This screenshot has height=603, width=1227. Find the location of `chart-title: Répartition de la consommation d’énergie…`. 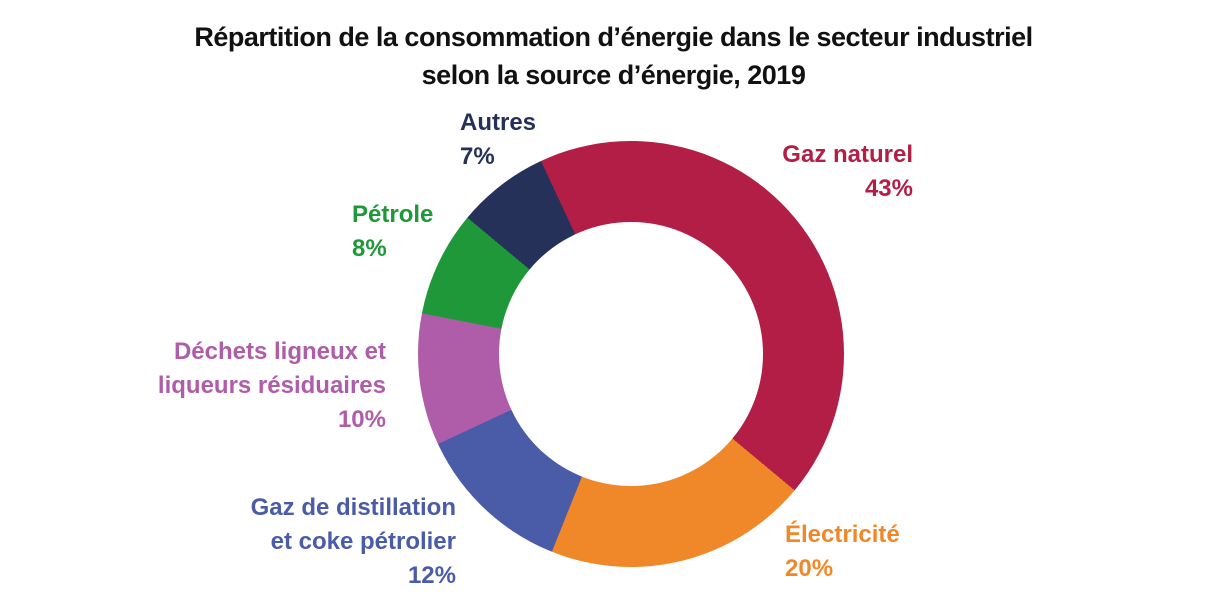

chart-title: Répartition de la consommation d’énergie… is located at coordinates (613, 56).